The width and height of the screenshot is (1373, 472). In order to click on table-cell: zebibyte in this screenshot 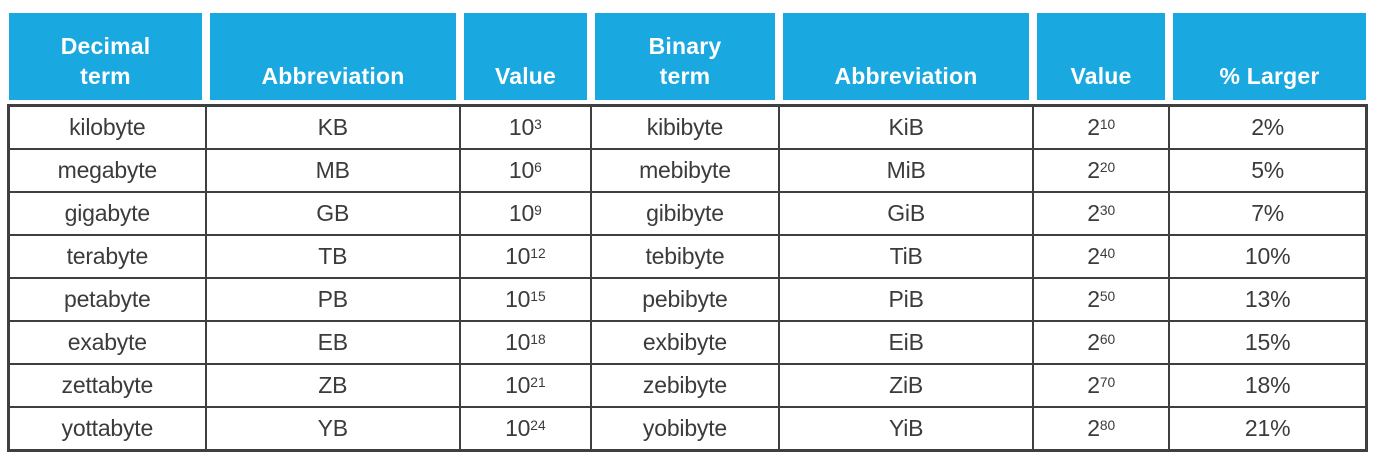, I will do `click(685, 385)`.